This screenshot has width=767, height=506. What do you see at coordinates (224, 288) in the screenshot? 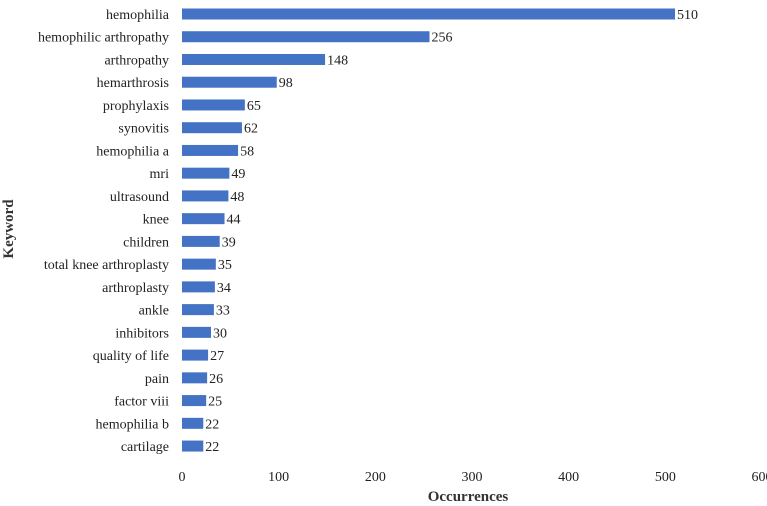
I see `data-label-12: 34` at bounding box center [224, 288].